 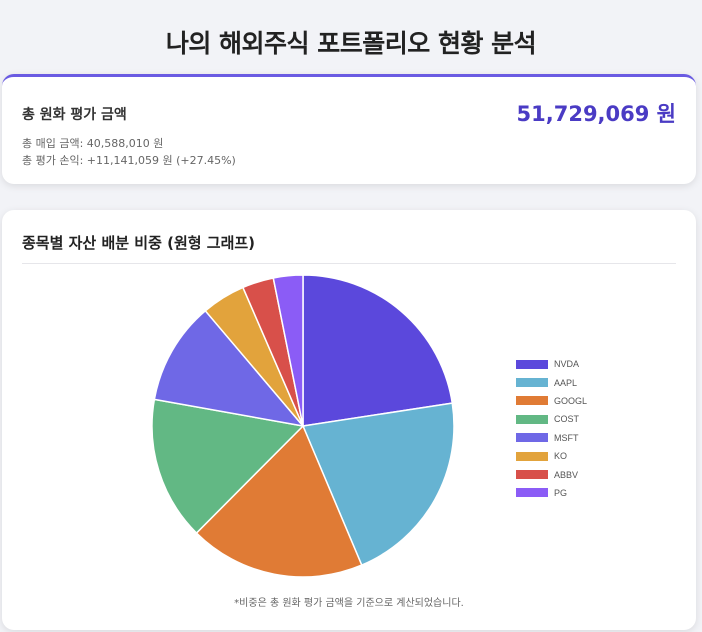 I want to click on legend-label: KO, so click(x=561, y=456).